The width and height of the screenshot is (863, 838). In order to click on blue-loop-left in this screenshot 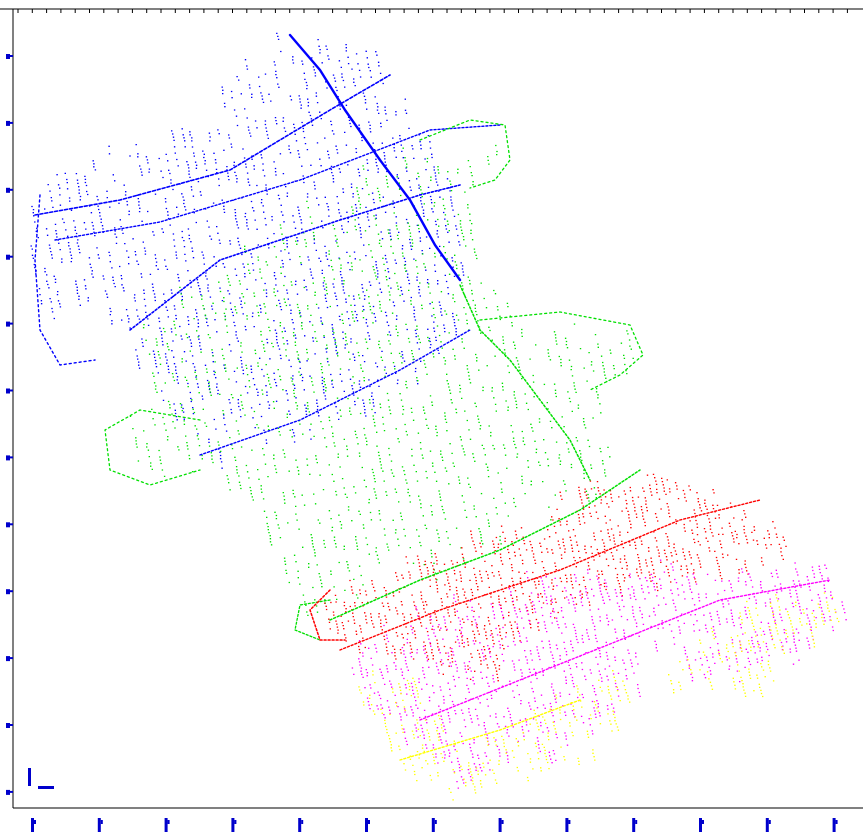, I will do `click(65, 280)`.